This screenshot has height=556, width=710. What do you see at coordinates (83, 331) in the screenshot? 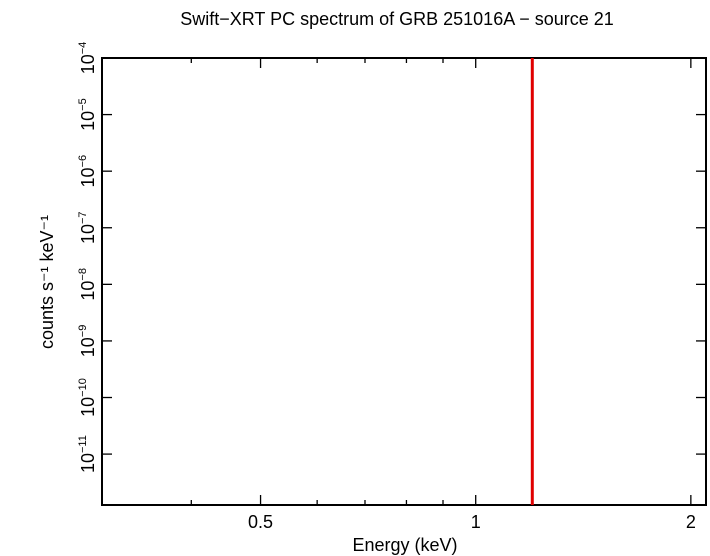
I see `y-tick-exponent: −9` at bounding box center [83, 331].